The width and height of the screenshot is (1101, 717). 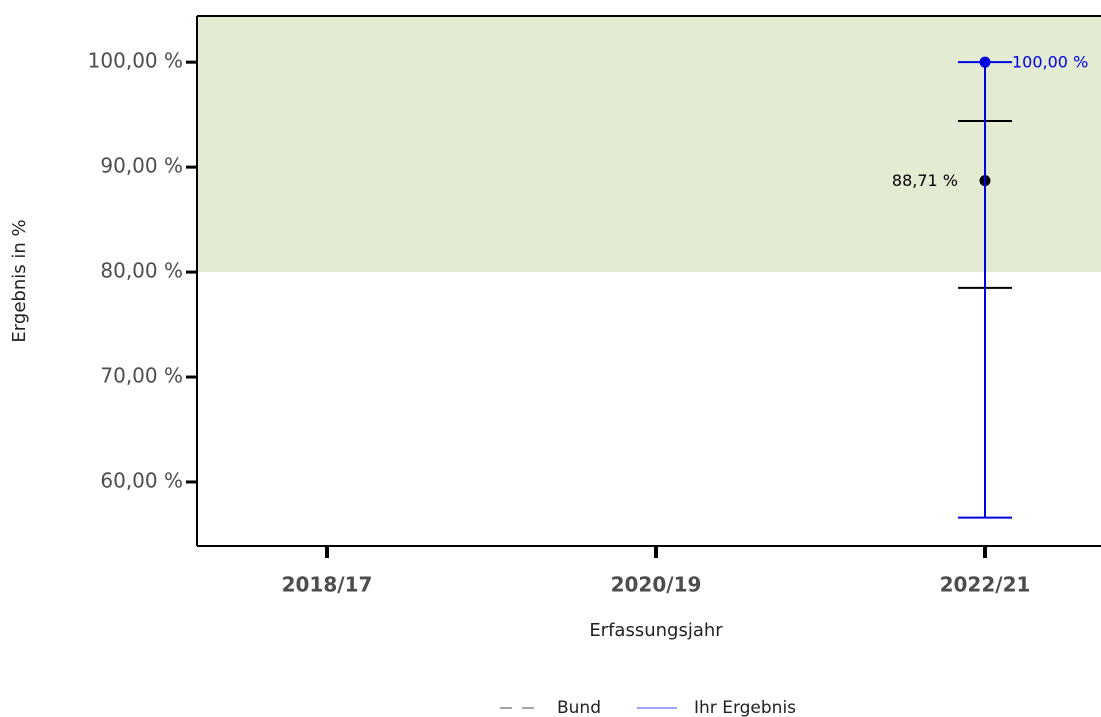 I want to click on y-tick-label: 80,00 %, so click(x=141, y=271).